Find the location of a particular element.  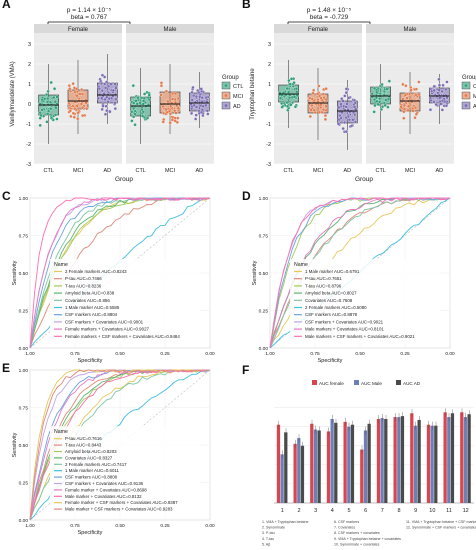

legend-label: T-tau AUC=0.8236 is located at coordinates (83, 285).